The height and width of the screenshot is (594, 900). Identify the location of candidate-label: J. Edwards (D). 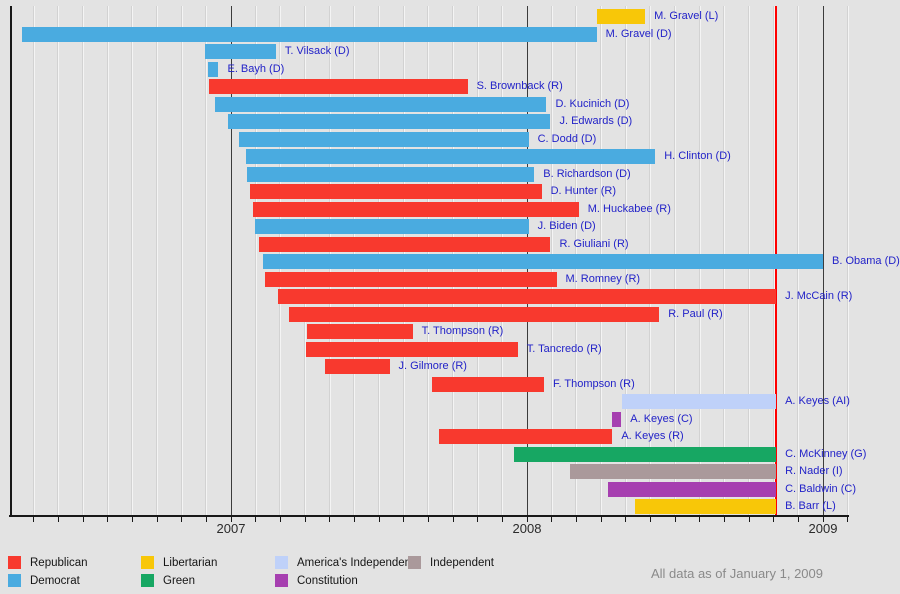
(596, 121).